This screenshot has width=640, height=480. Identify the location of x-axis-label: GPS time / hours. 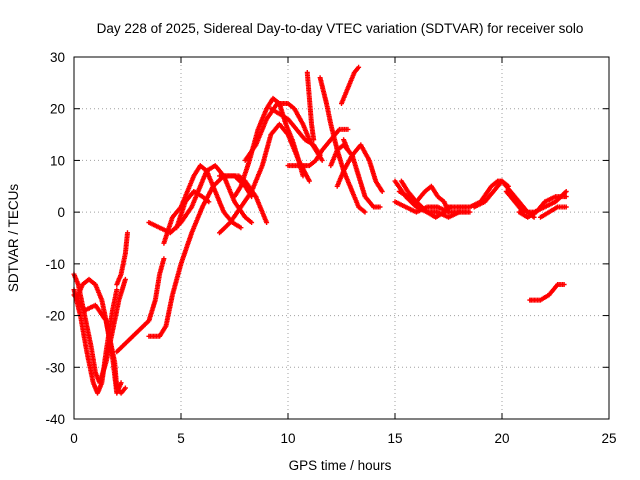
(340, 465).